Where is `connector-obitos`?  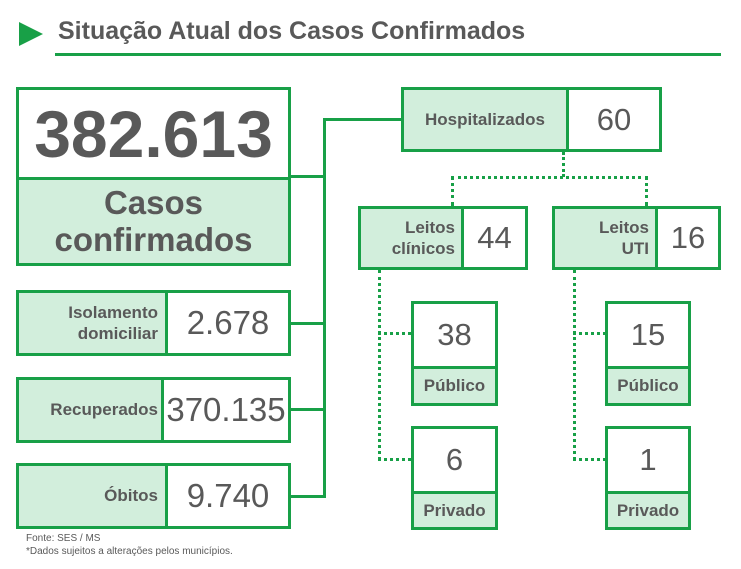
connector-obitos is located at coordinates (308, 496).